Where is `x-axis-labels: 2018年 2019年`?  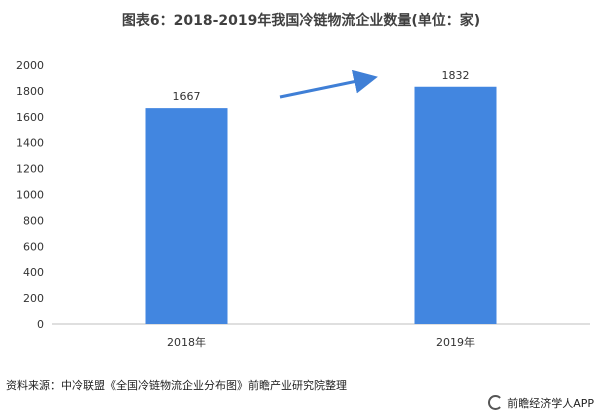 x-axis-labels: 2018年 2019年 is located at coordinates (321, 342).